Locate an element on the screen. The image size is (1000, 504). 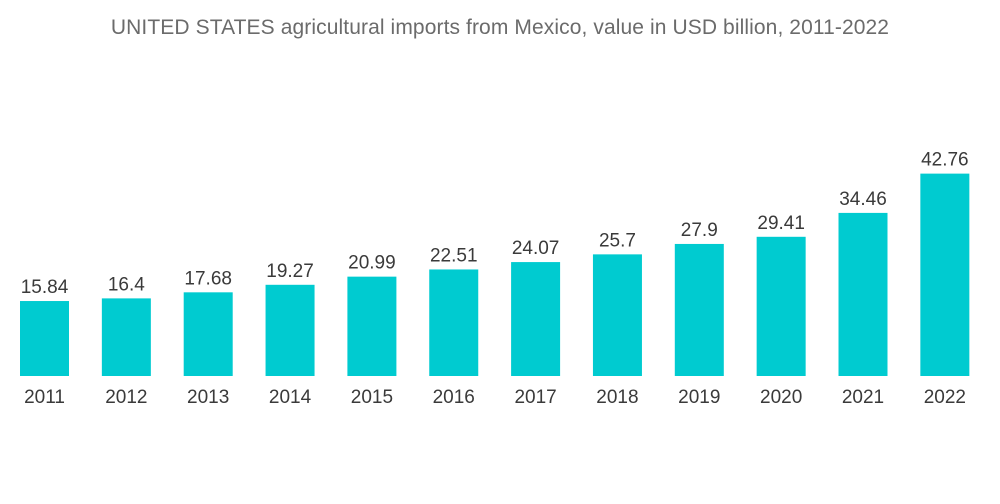
bar-2013 is located at coordinates (208, 334).